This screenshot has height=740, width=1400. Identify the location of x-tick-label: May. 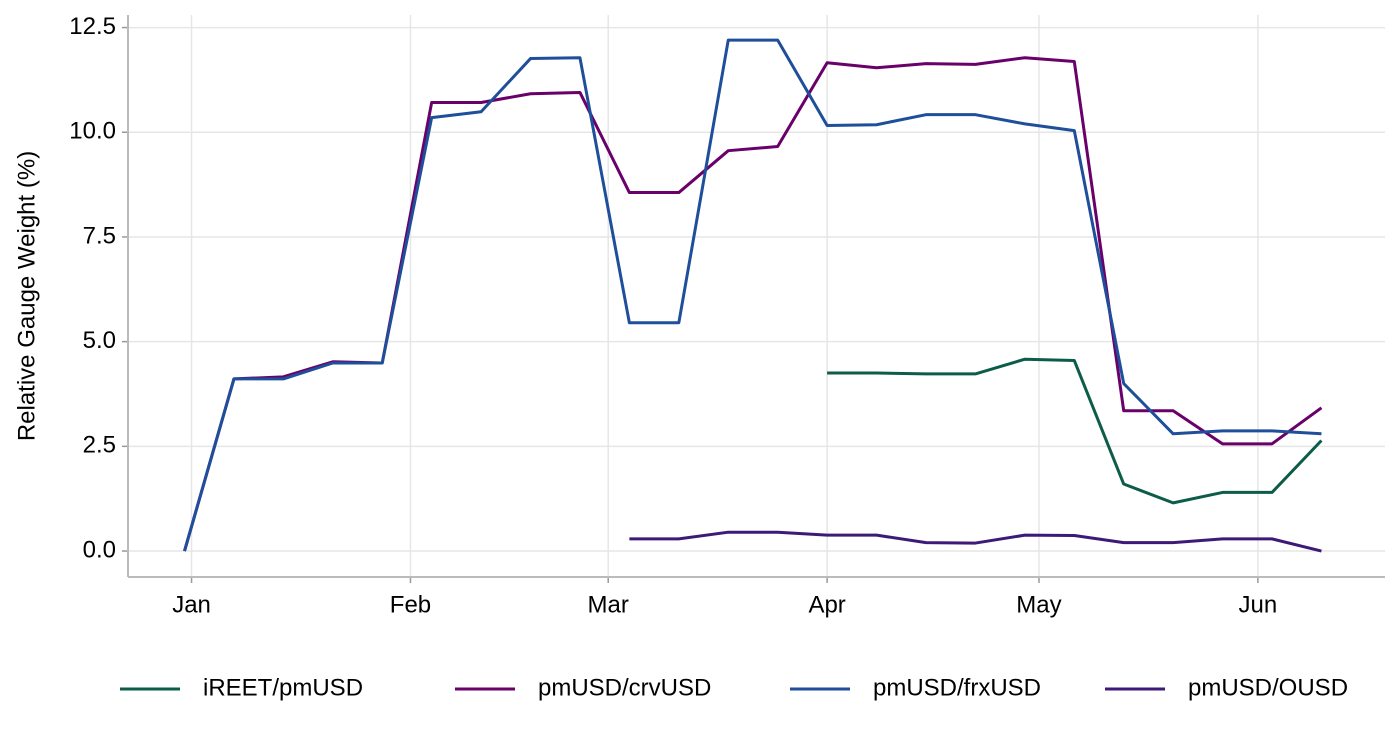
(1038, 604).